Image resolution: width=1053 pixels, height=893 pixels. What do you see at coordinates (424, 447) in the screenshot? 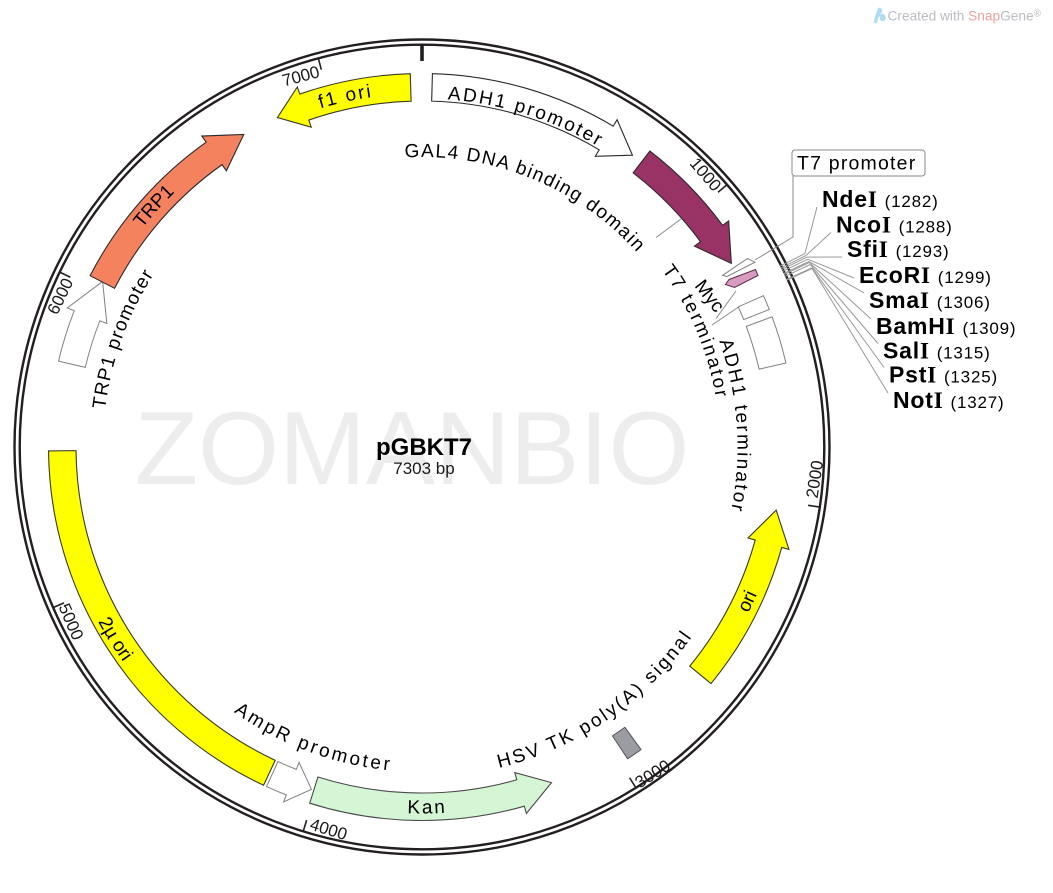
I see `svg-text: pGBKT7` at bounding box center [424, 447].